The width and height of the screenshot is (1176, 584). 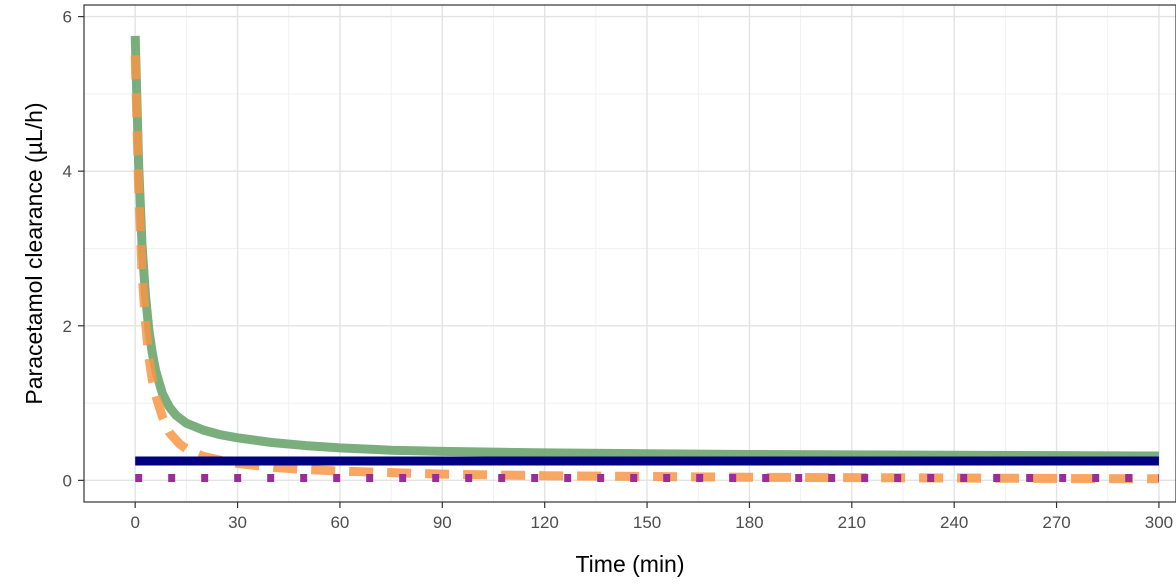 I want to click on x-tick-label: 90, so click(x=442, y=522).